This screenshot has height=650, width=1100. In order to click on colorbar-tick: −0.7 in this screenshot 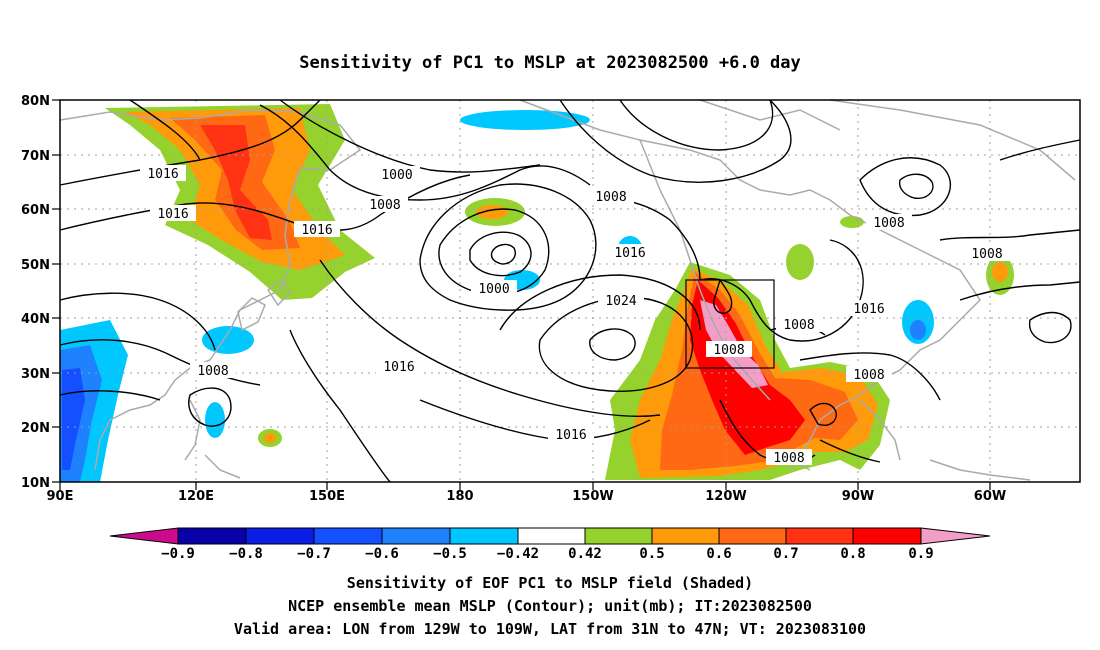, I will do `click(314, 554)`.